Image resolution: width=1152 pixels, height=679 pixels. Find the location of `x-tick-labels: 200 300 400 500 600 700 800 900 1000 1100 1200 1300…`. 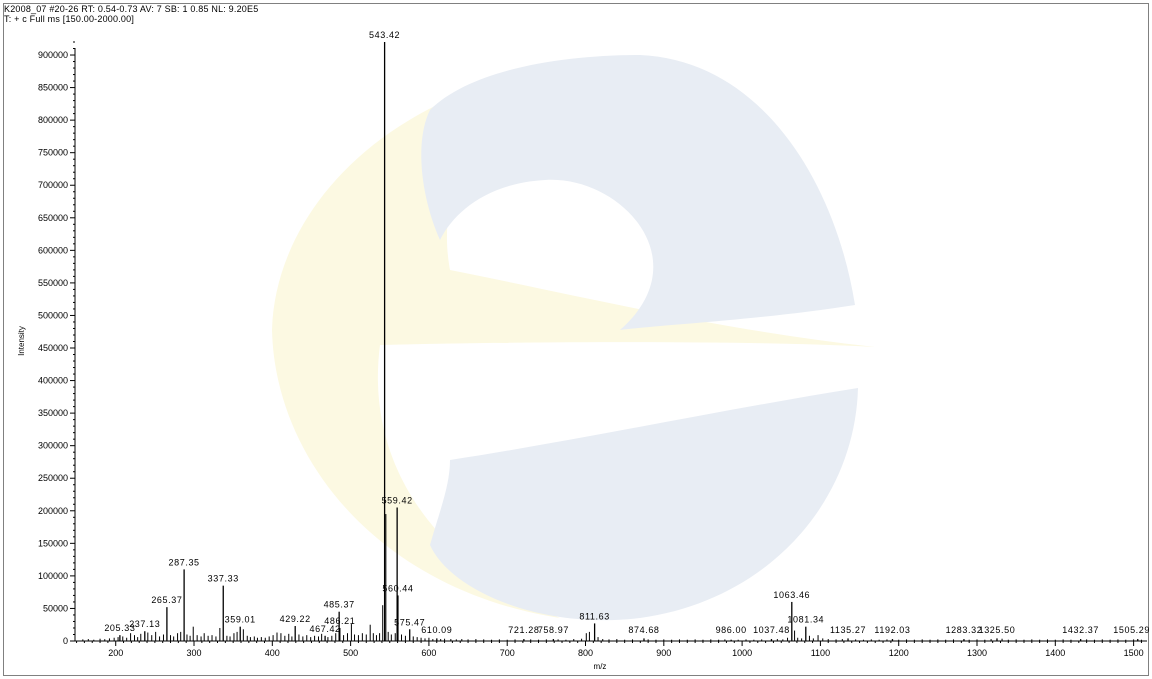

x-tick-labels: 200 300 400 500 600 700 800 900 1000 1100 1200 1300… is located at coordinates (625, 653).